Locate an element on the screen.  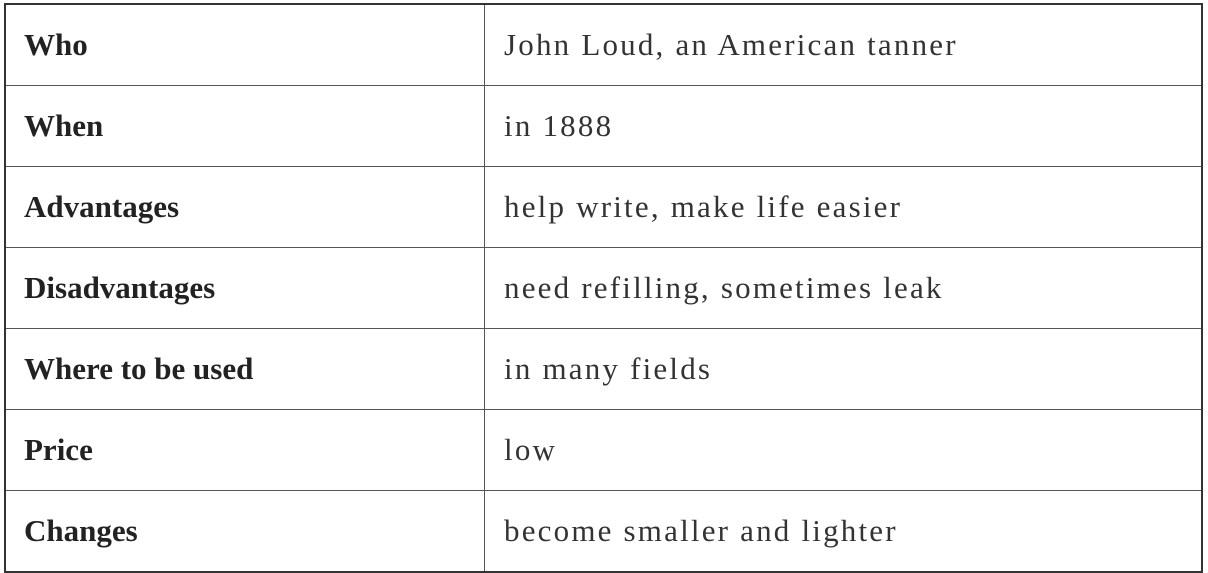
row-label: Disadvantages is located at coordinates (244, 288).